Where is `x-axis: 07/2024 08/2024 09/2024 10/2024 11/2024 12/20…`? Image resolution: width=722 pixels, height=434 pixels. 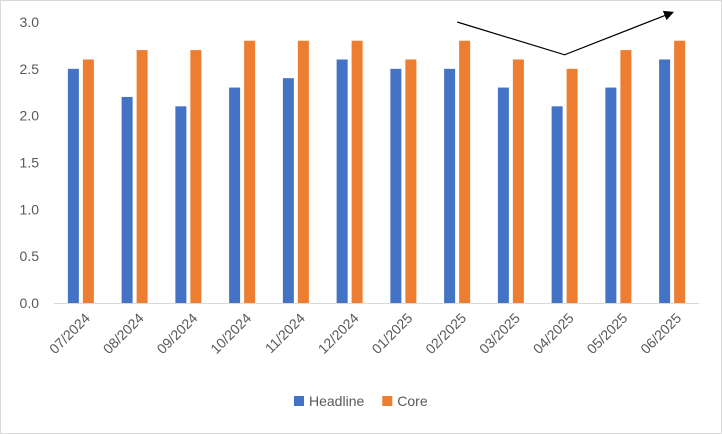 x-axis: 07/2024 08/2024 09/2024 10/2024 11/2024 12/20… is located at coordinates (365, 333).